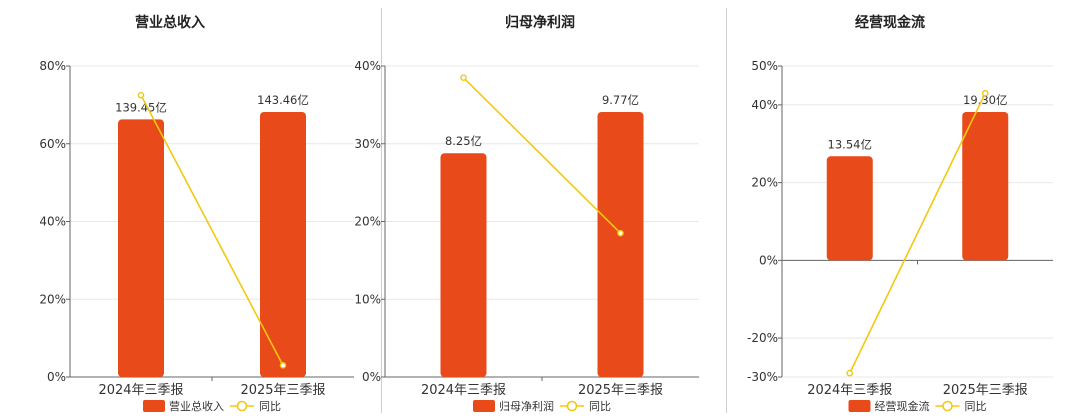 This screenshot has height=419, width=1080. I want to click on y-tick-label: 60%, so click(52, 144).